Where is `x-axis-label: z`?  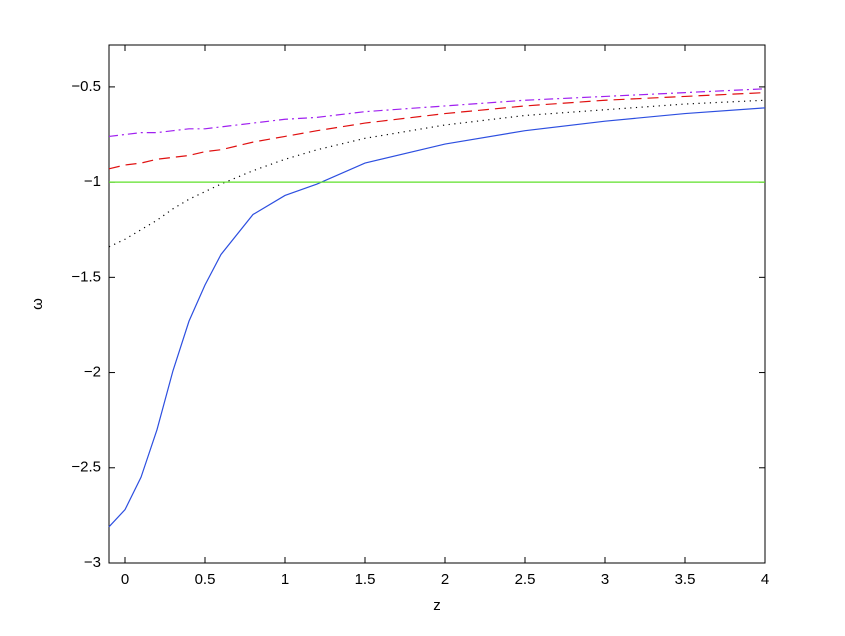
x-axis-label: z is located at coordinates (437, 605).